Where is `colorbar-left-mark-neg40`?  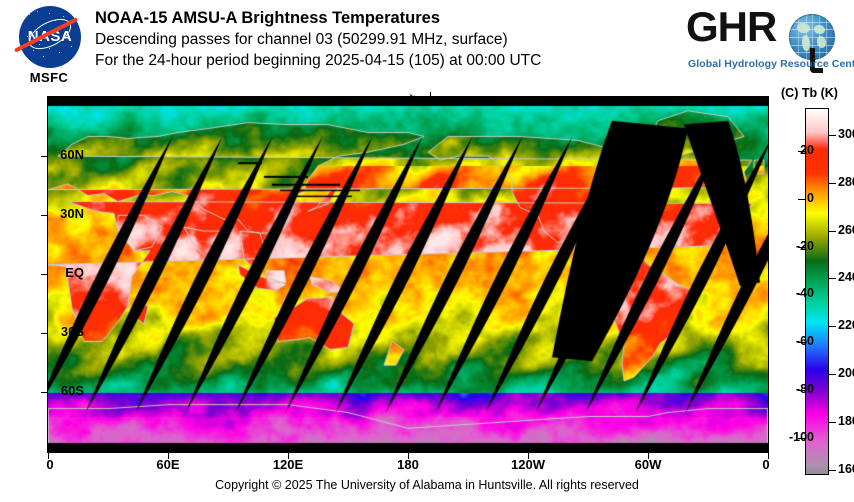 colorbar-left-mark-neg40 is located at coordinates (801, 294).